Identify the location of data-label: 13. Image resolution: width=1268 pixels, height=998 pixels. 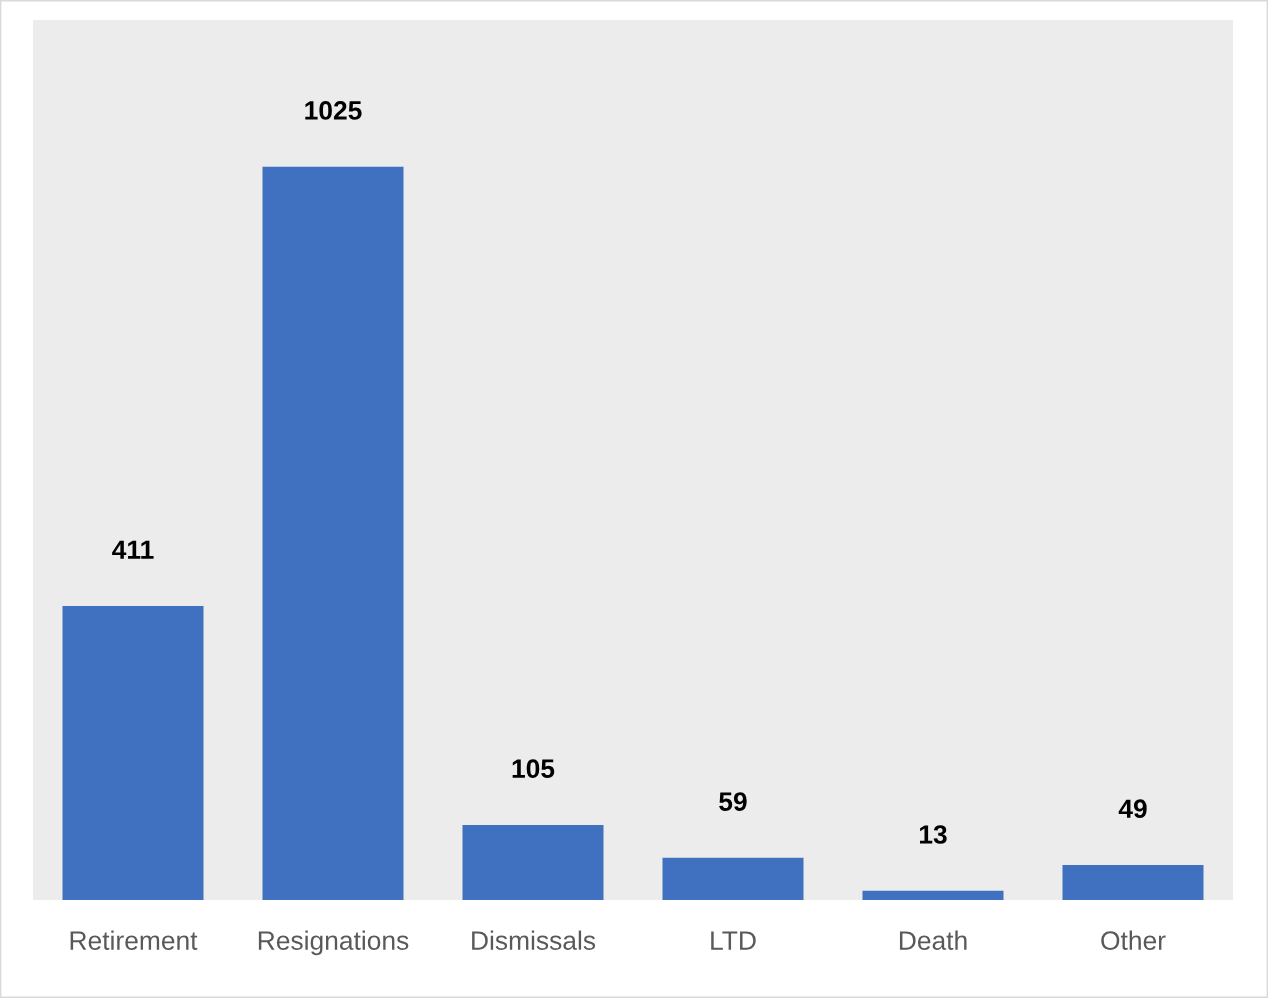
(933, 834).